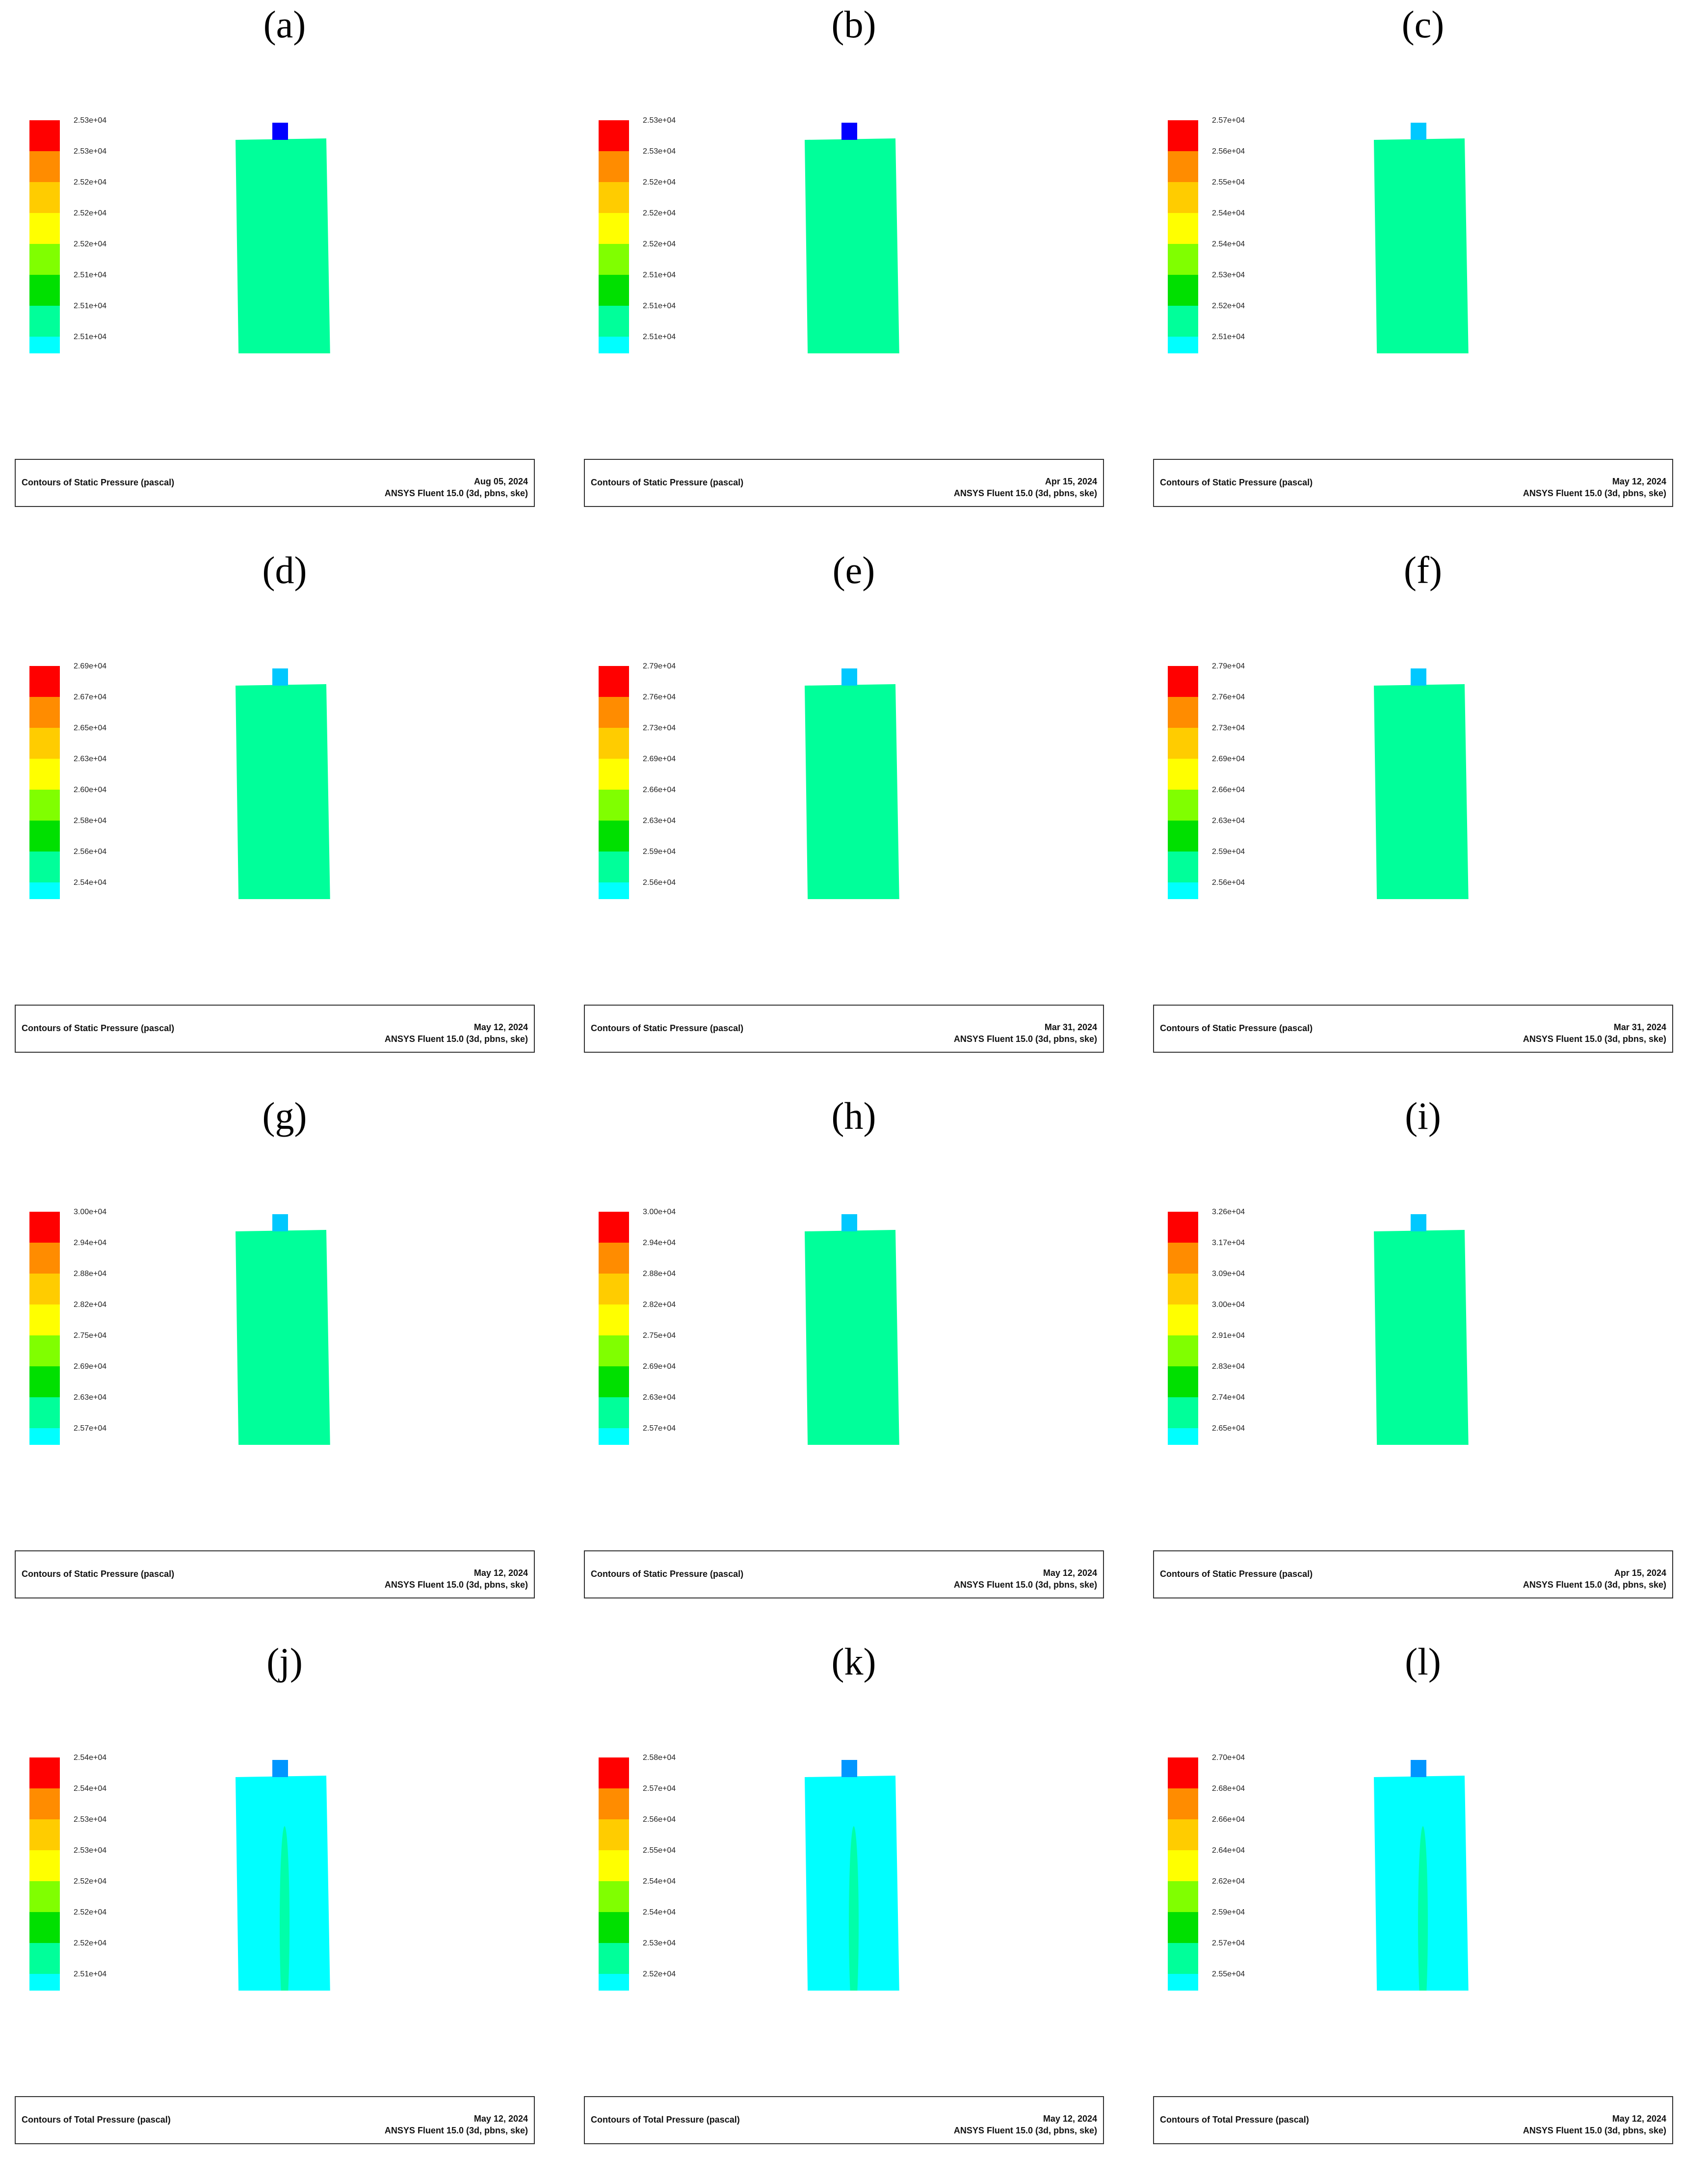 Image resolution: width=1708 pixels, height=2182 pixels. What do you see at coordinates (500, 481) in the screenshot?
I see `run-date: Aug 05, 2024` at bounding box center [500, 481].